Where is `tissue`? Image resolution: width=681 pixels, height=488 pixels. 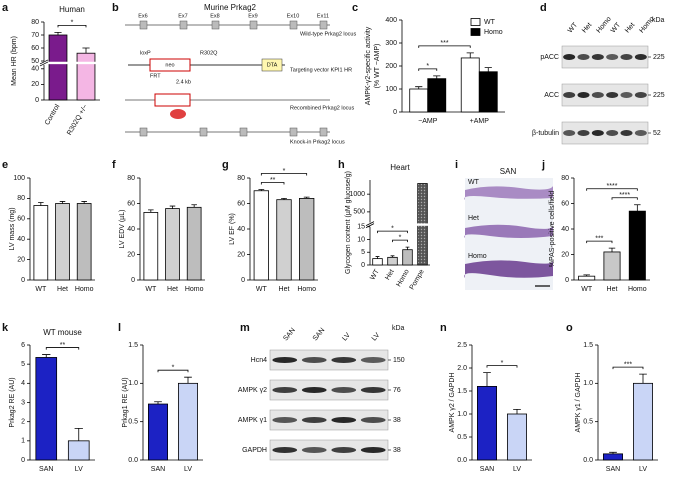
tissue is located at coordinates (509, 231).